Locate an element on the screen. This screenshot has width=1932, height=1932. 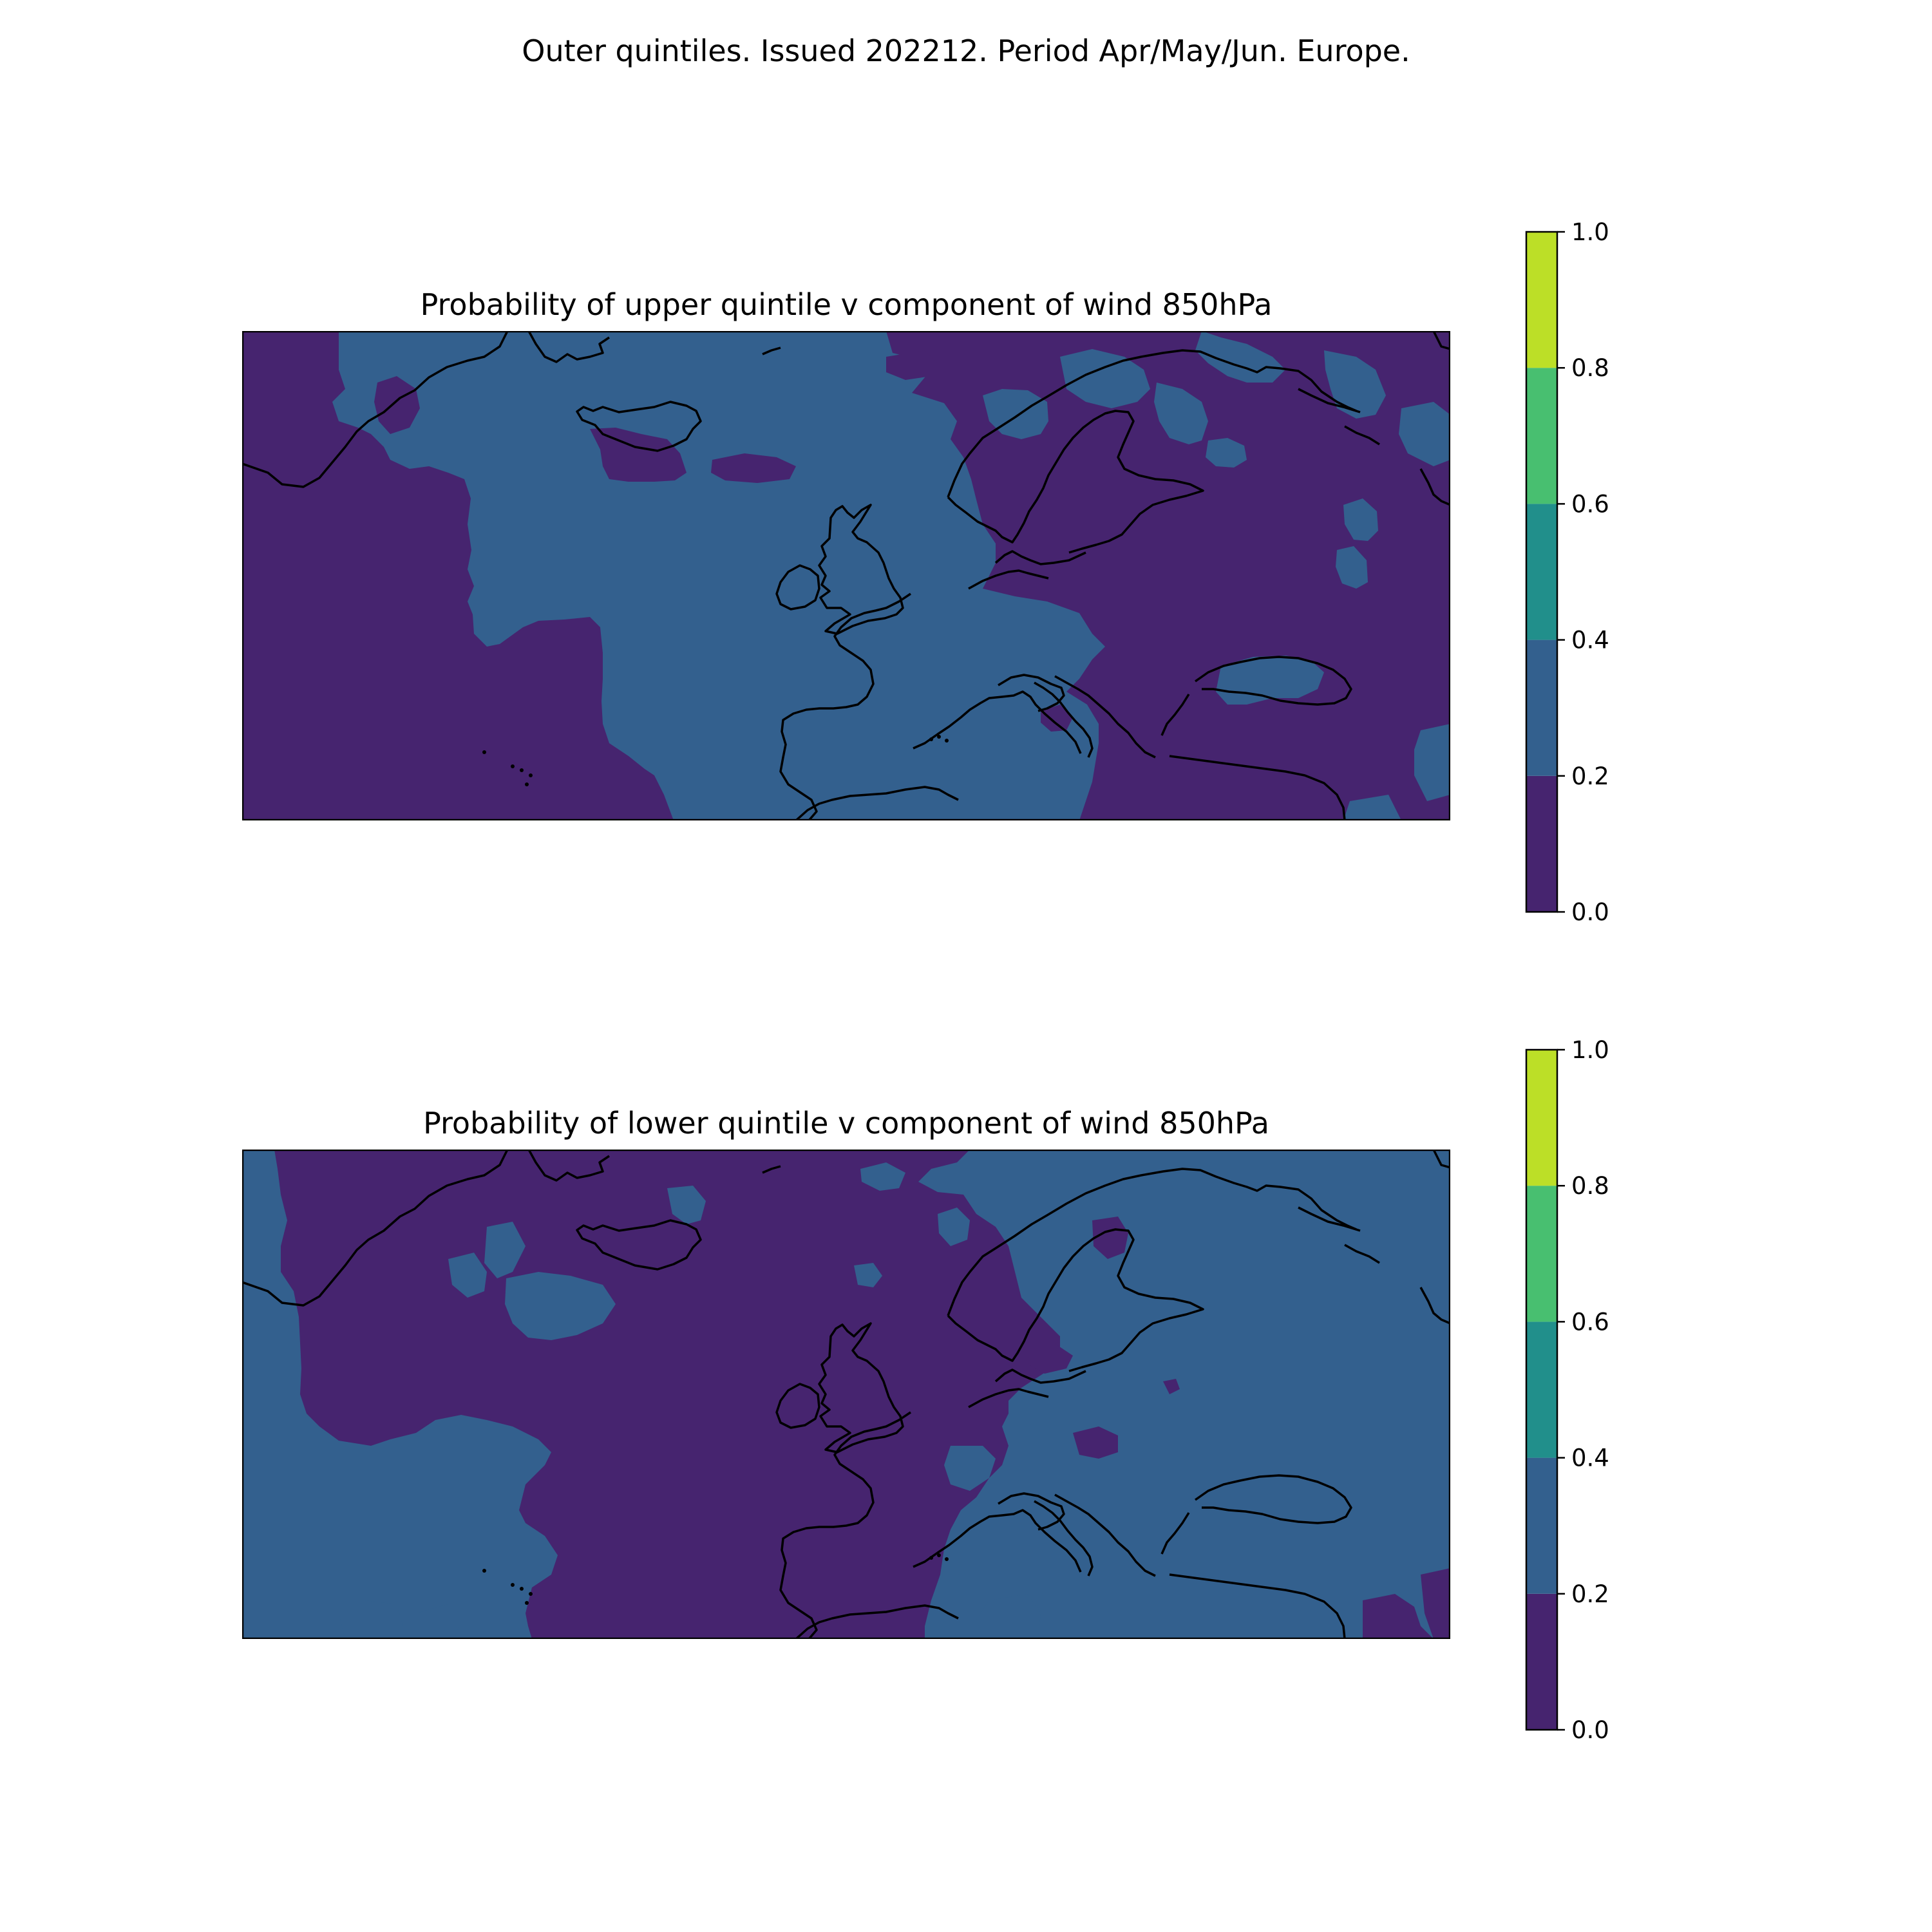
probability-regions is located at coordinates (891, 575).